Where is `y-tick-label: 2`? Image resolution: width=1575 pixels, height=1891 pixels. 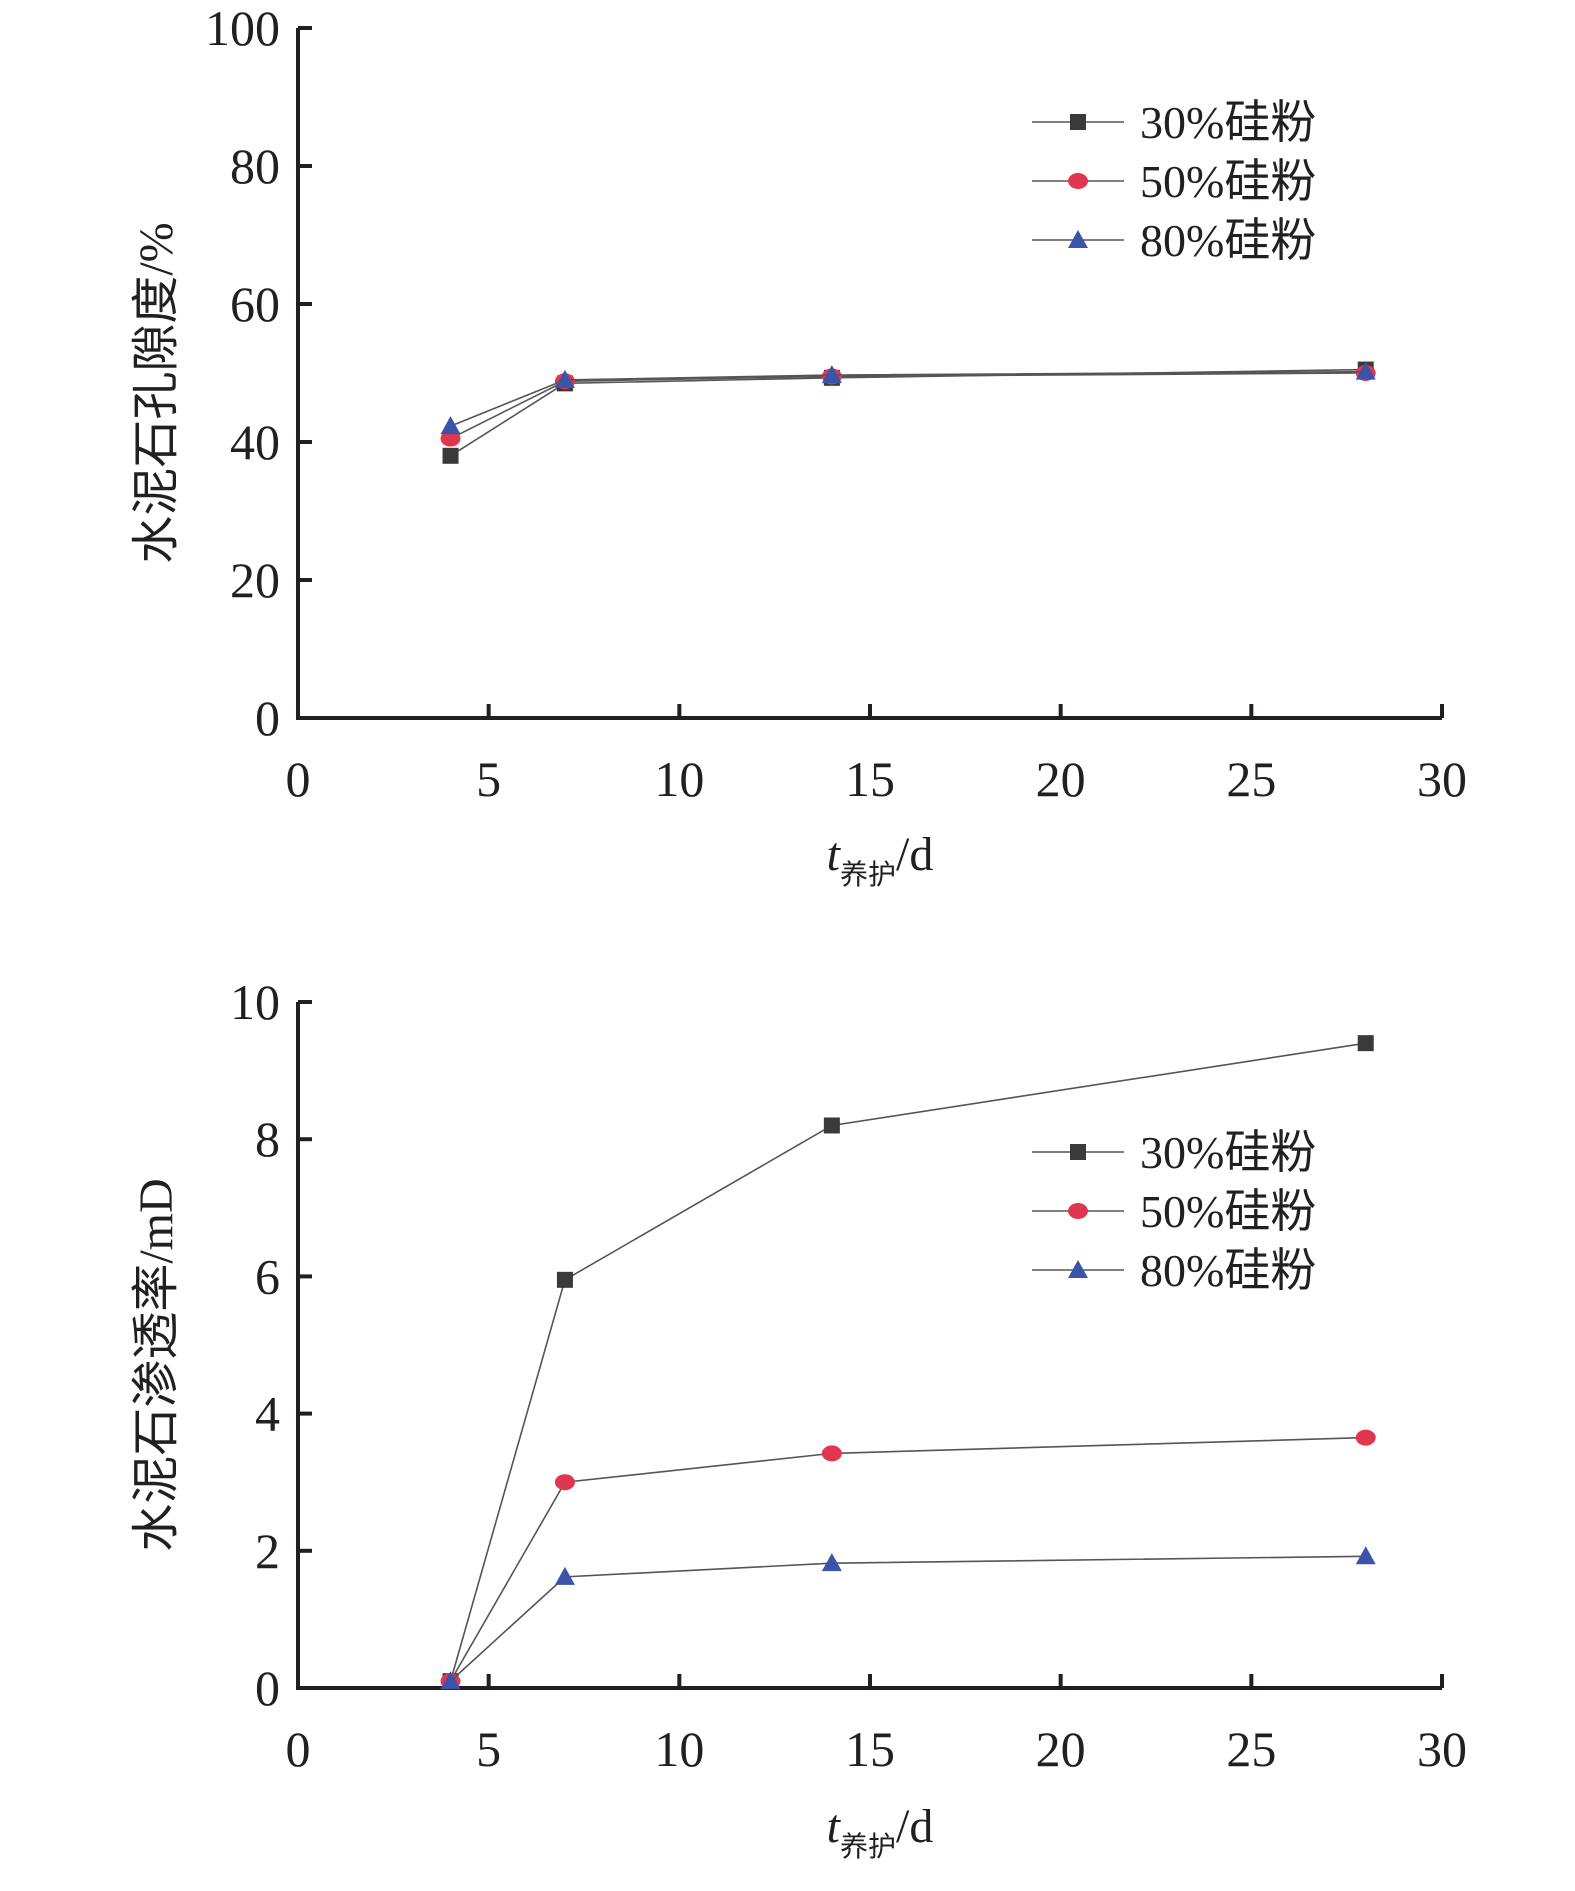
y-tick-label: 2 is located at coordinates (267, 1551).